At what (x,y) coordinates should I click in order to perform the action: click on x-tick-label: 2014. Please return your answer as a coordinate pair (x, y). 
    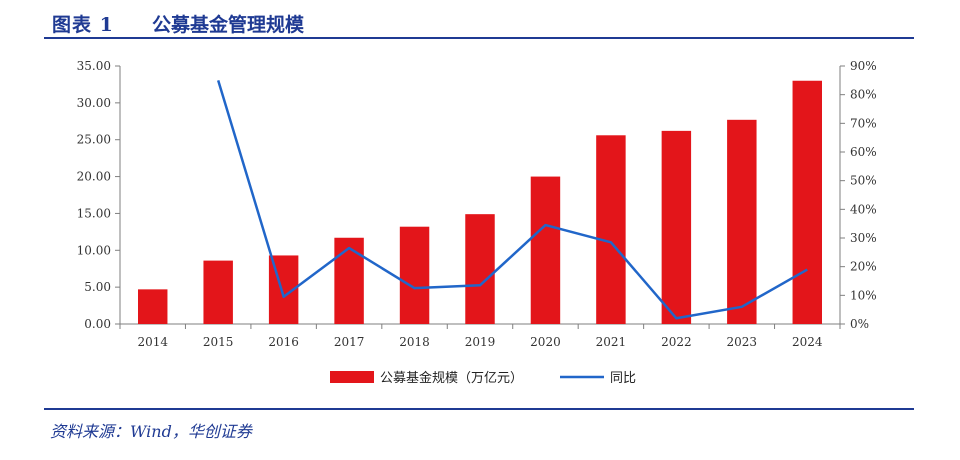
    Looking at the image, I should click on (152, 342).